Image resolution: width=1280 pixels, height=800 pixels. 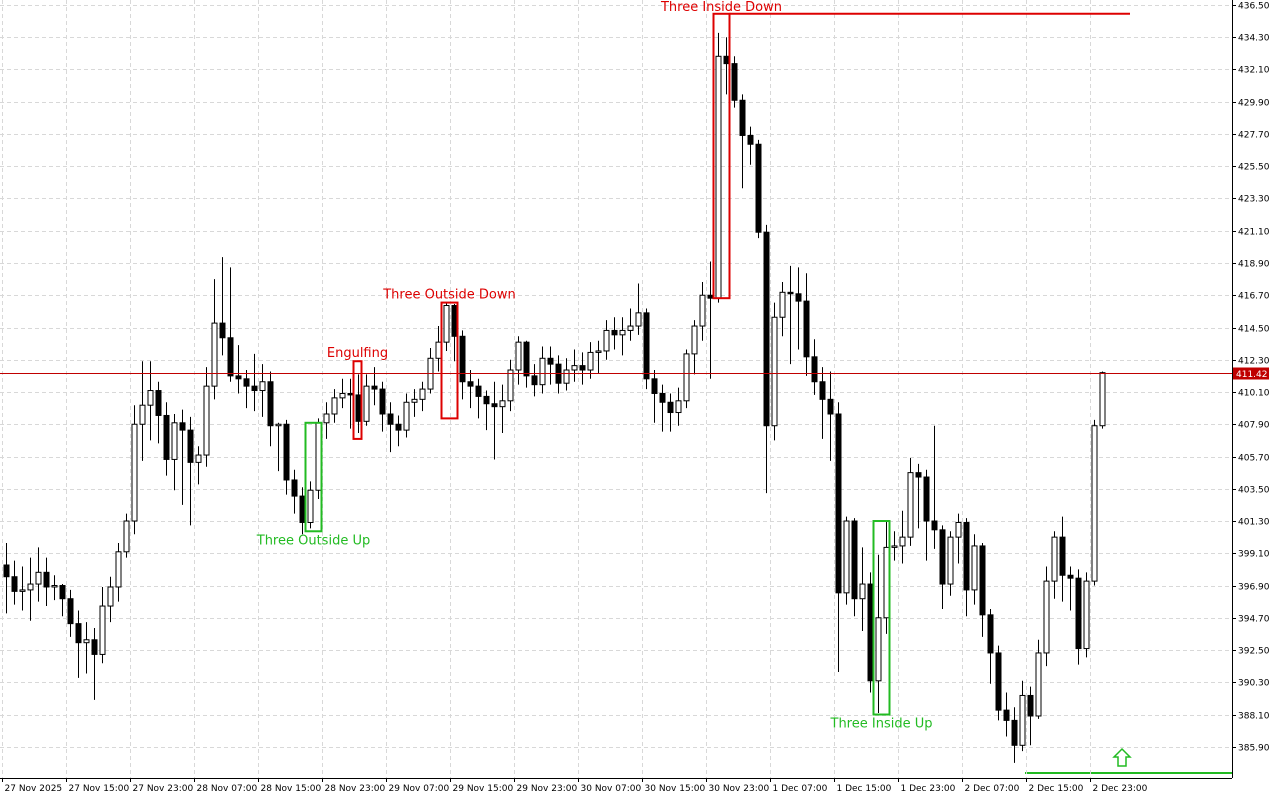 I want to click on y-tick-label: 394.70, so click(x=1254, y=620).